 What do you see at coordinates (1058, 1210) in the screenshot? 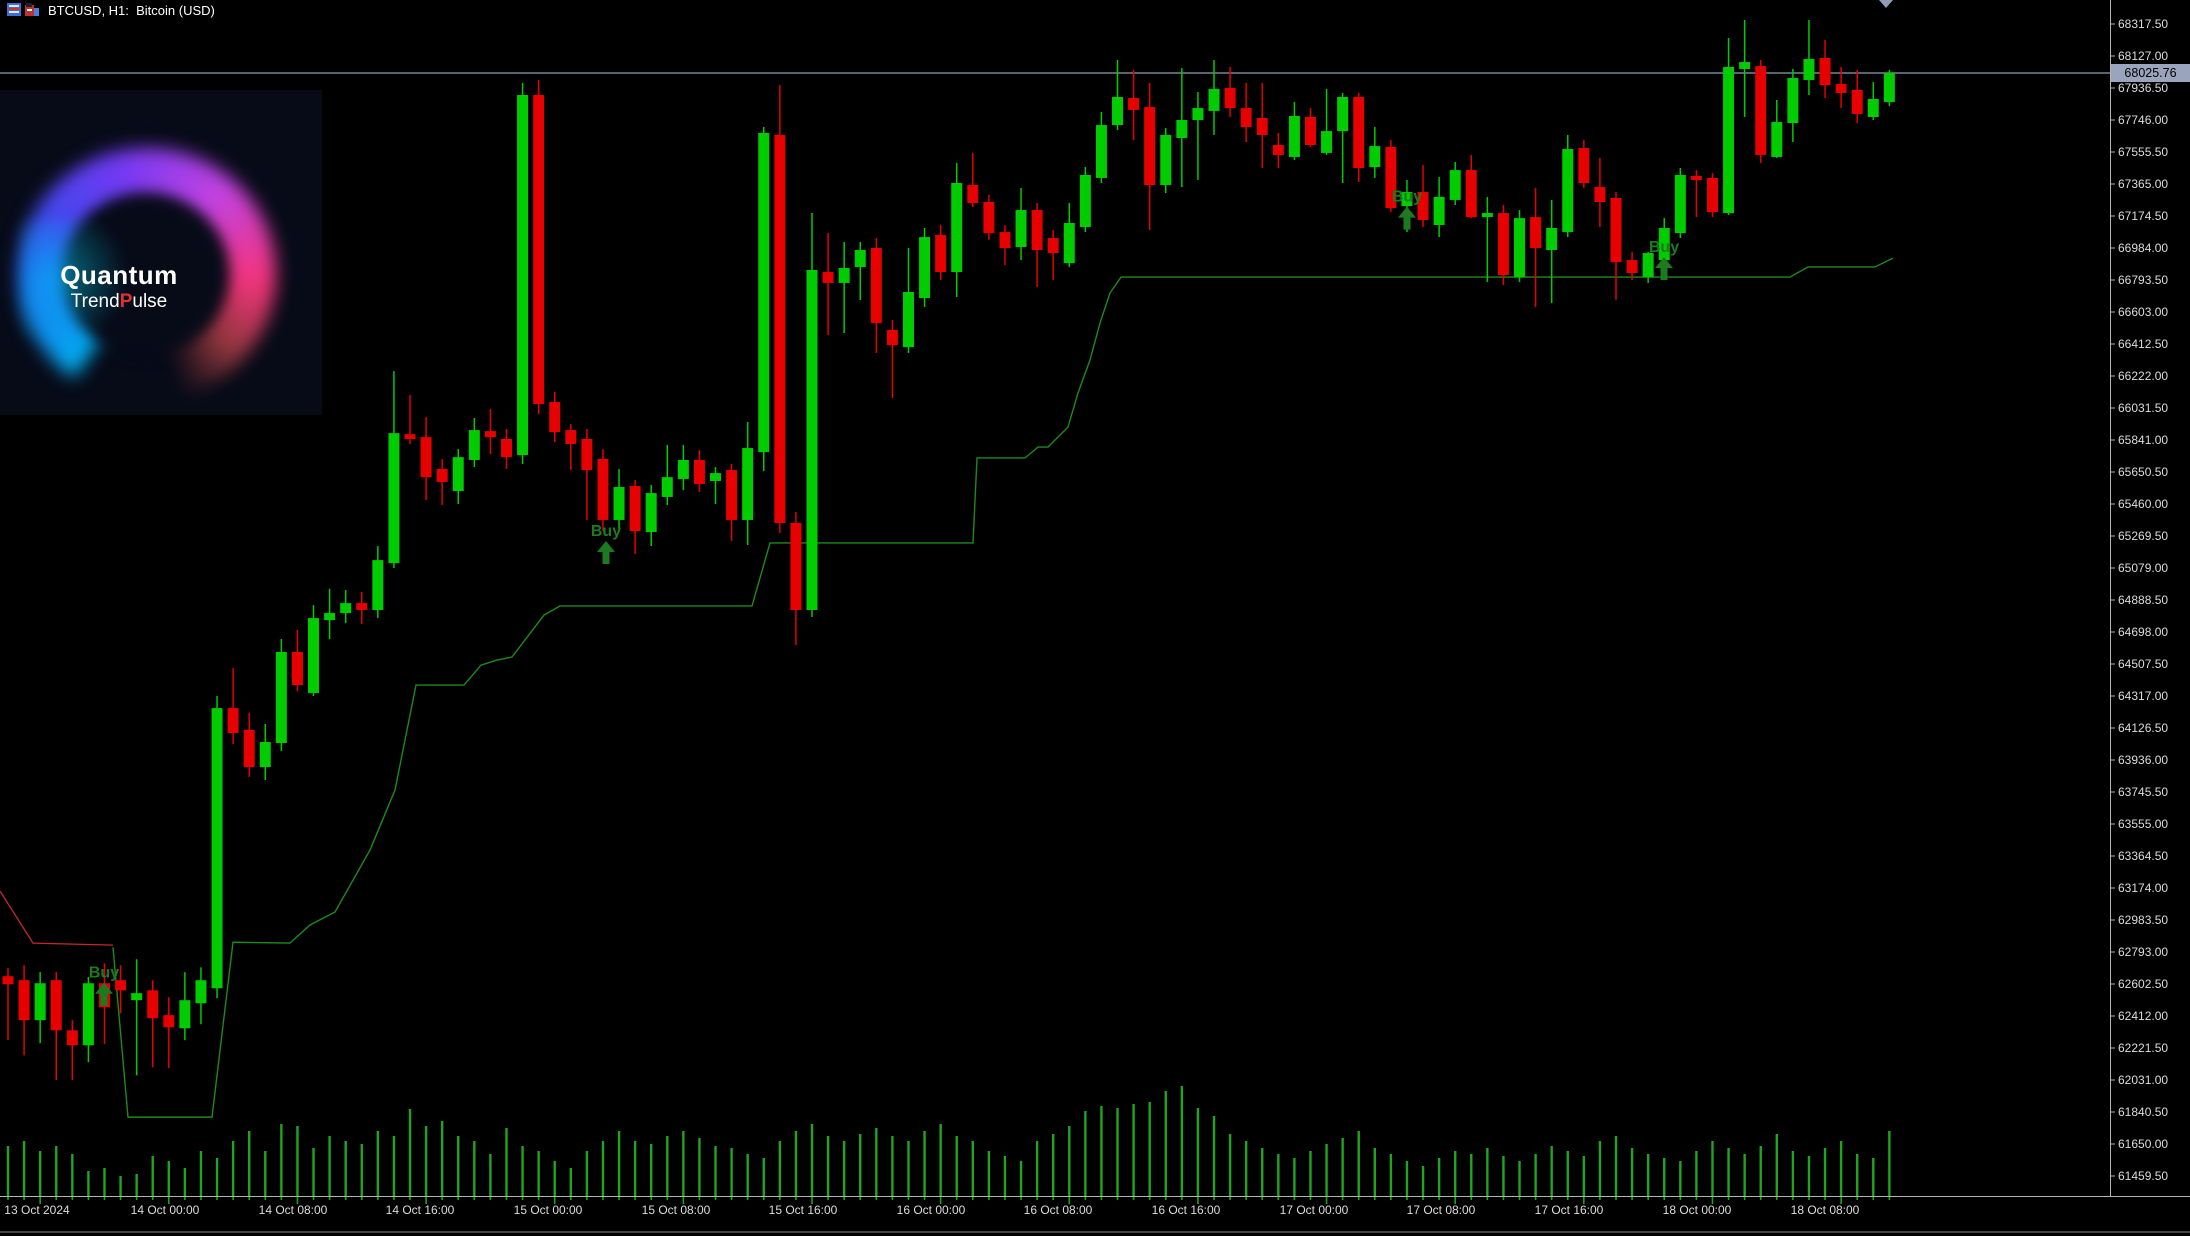
I see `time-axis-label: 16 Oct 08:00` at bounding box center [1058, 1210].